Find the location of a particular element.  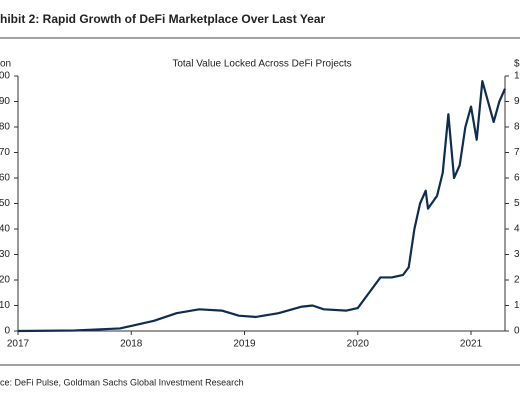

y2-tick-label: 30 is located at coordinates (517, 254).